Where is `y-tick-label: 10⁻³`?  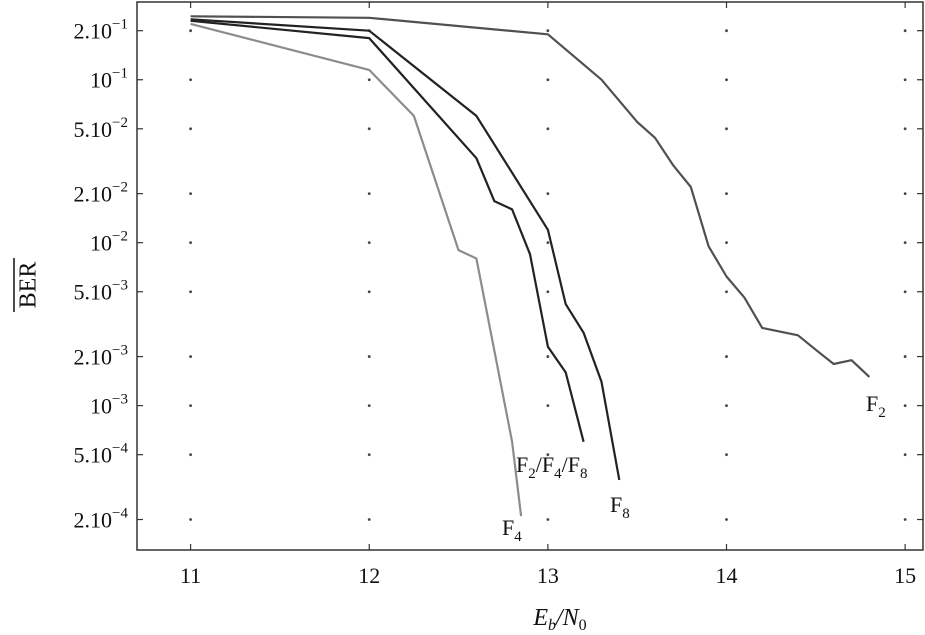
y-tick-label: 10⁻³ is located at coordinates (109, 405).